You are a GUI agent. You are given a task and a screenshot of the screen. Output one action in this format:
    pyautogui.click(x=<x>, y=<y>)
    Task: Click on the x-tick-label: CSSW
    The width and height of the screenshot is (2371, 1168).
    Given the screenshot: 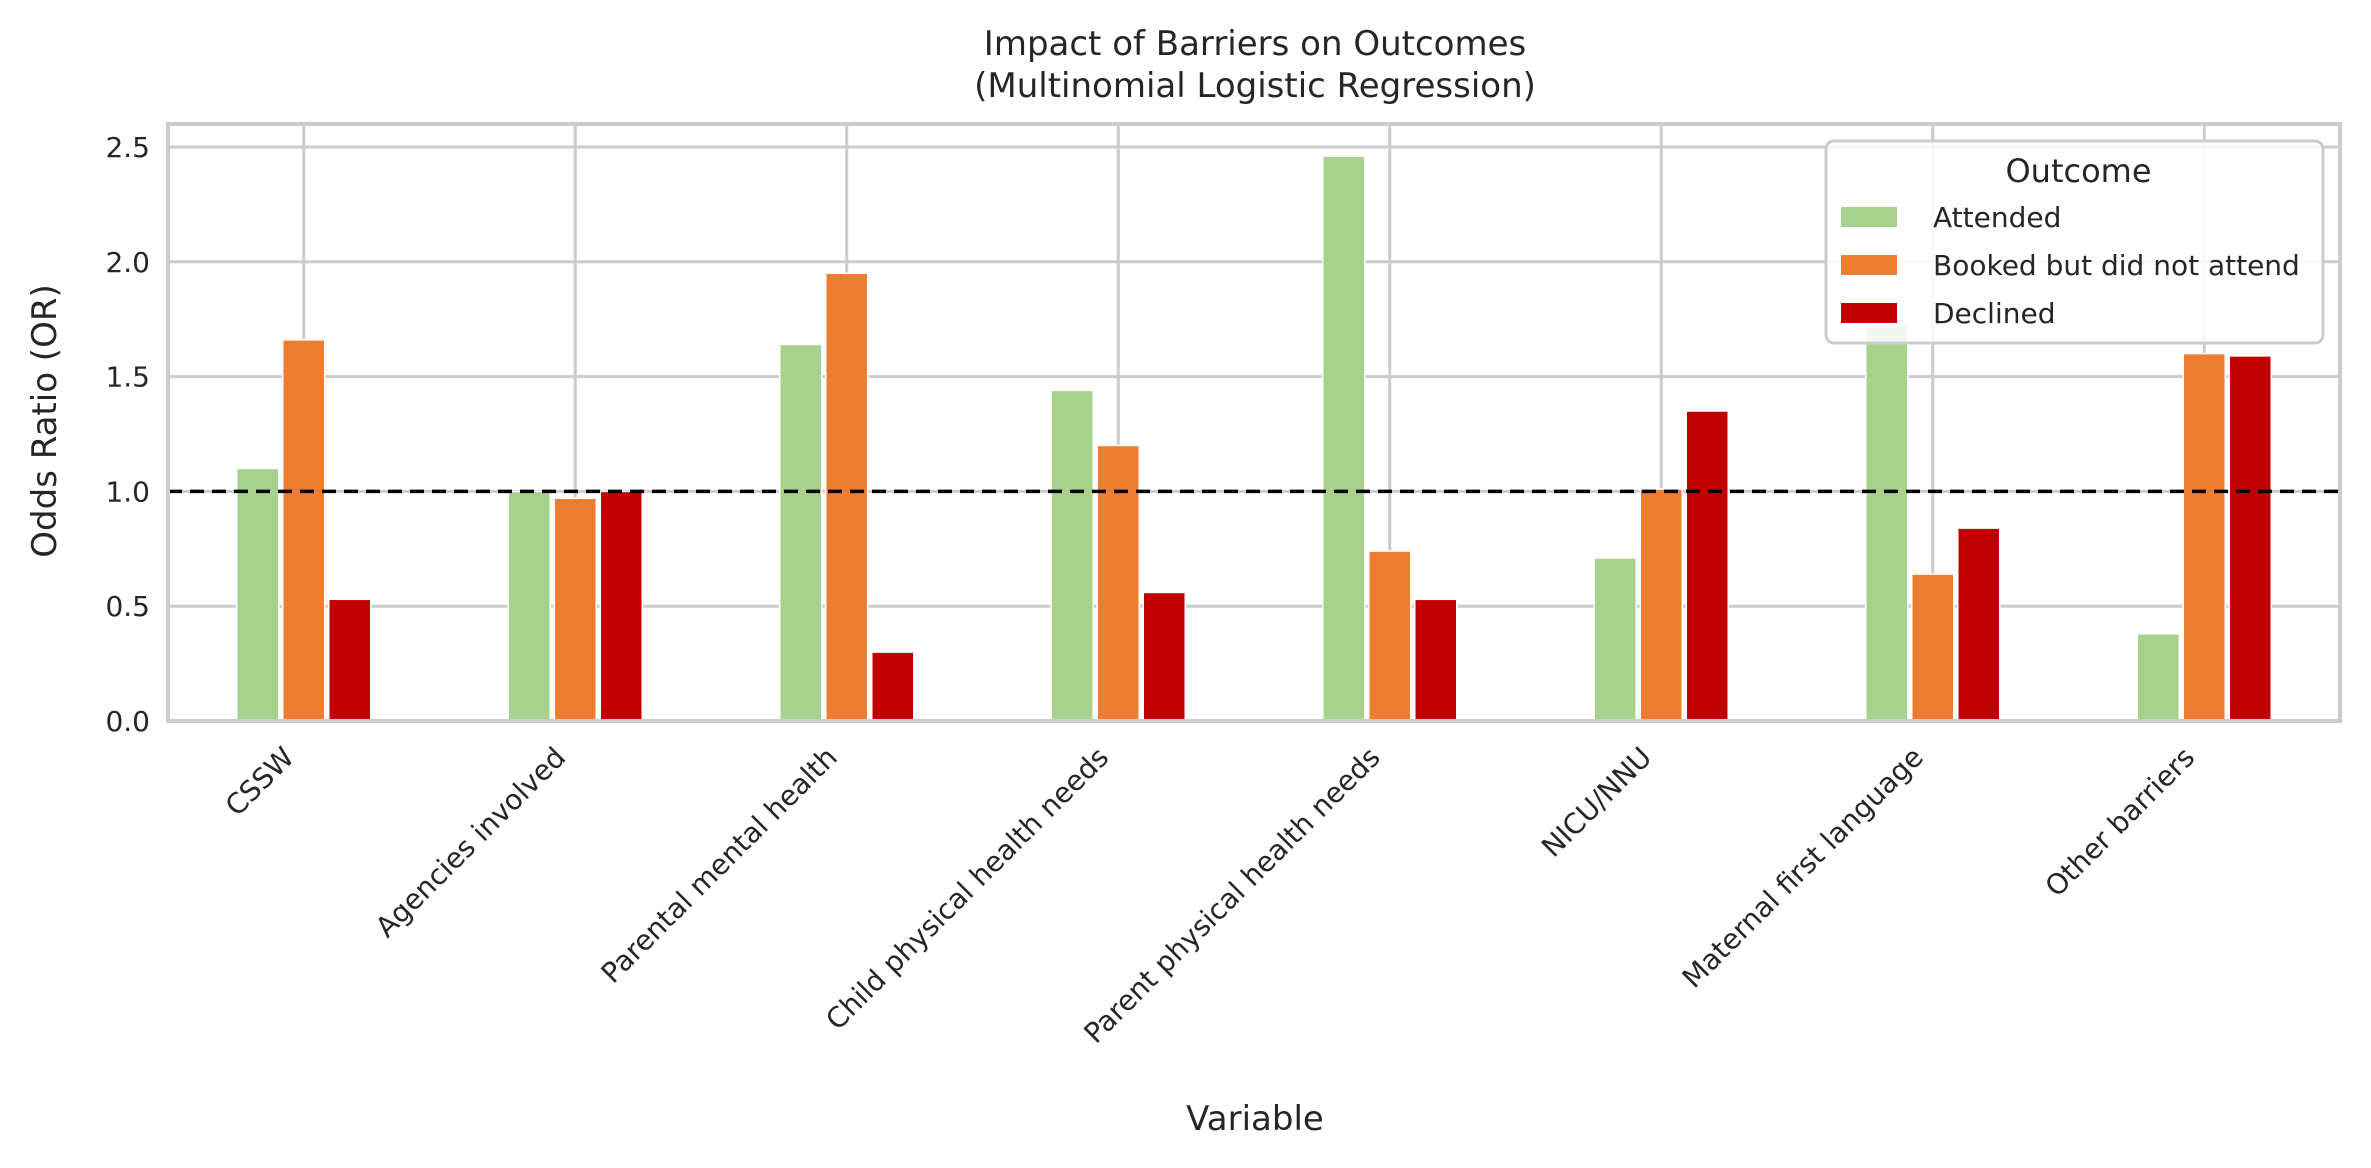 What is the action you would take?
    pyautogui.click(x=260, y=782)
    